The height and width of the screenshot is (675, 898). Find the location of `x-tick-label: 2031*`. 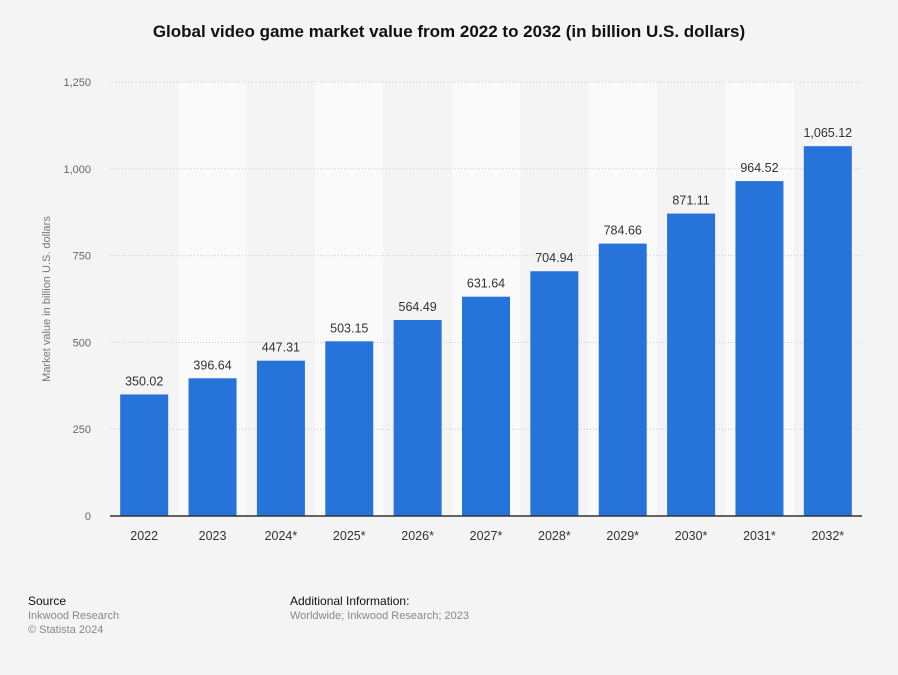

x-tick-label: 2031* is located at coordinates (759, 536).